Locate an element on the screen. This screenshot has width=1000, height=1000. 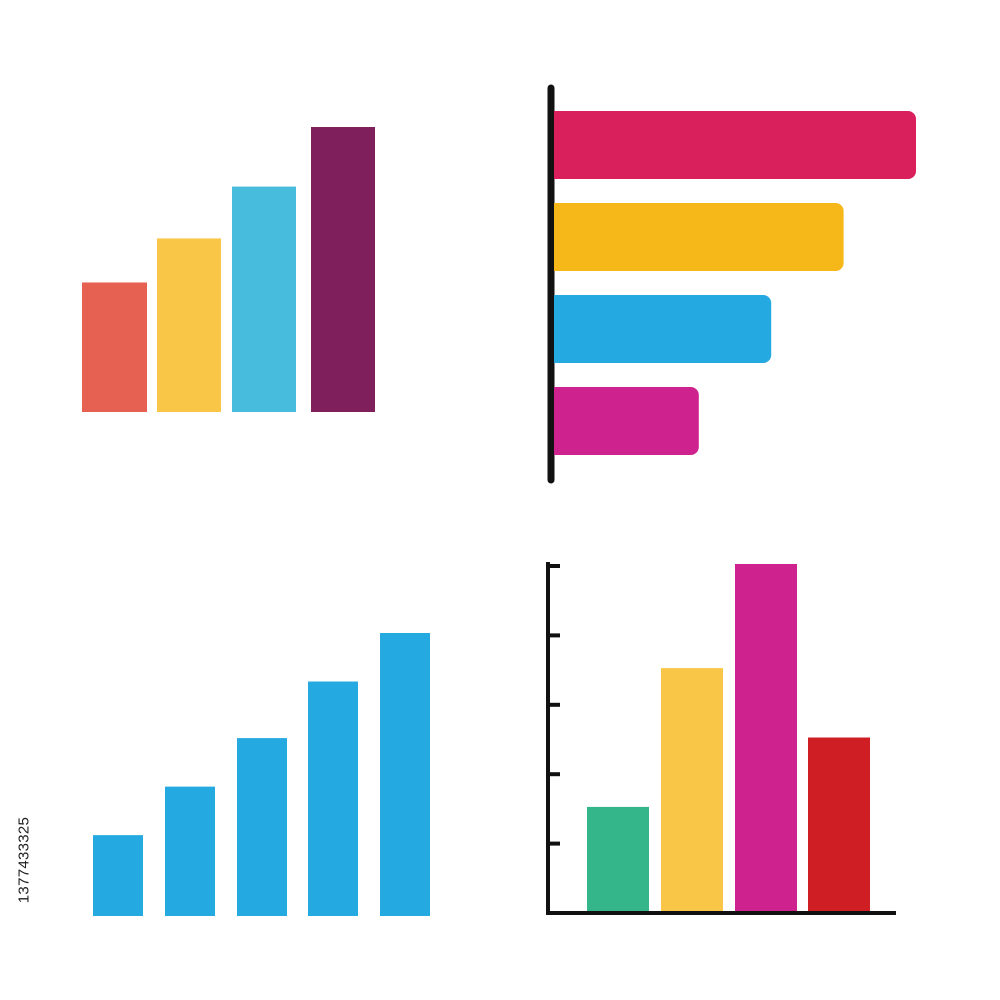
chart-vertical-bars-blue is located at coordinates (261, 774).